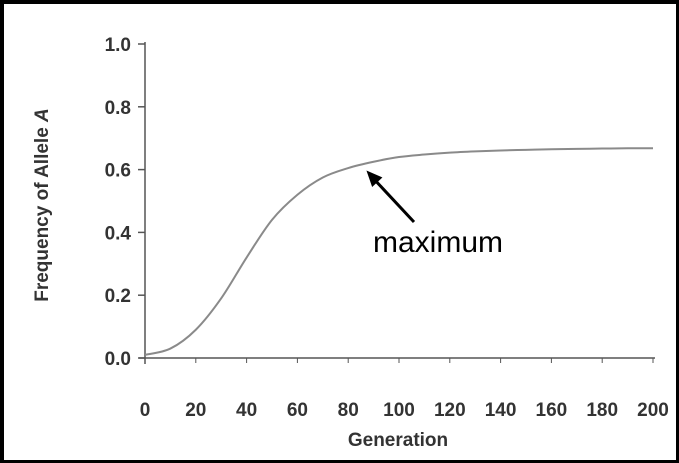  I want to click on y-tick-label: 1.0, so click(118, 45).